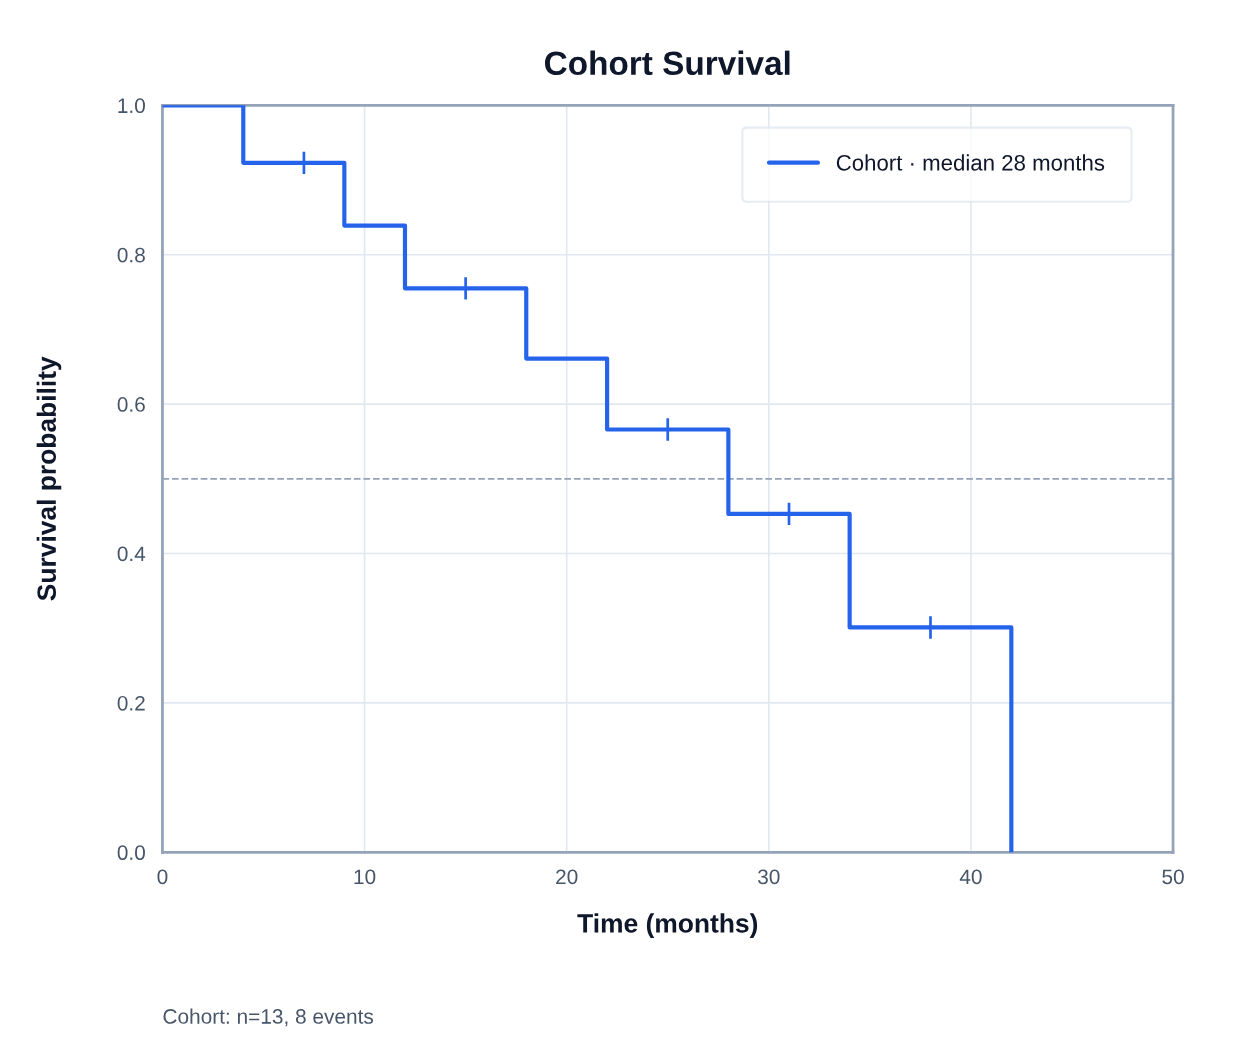  Describe the element at coordinates (131, 554) in the screenshot. I see `y-tick-label: 0.4` at that location.